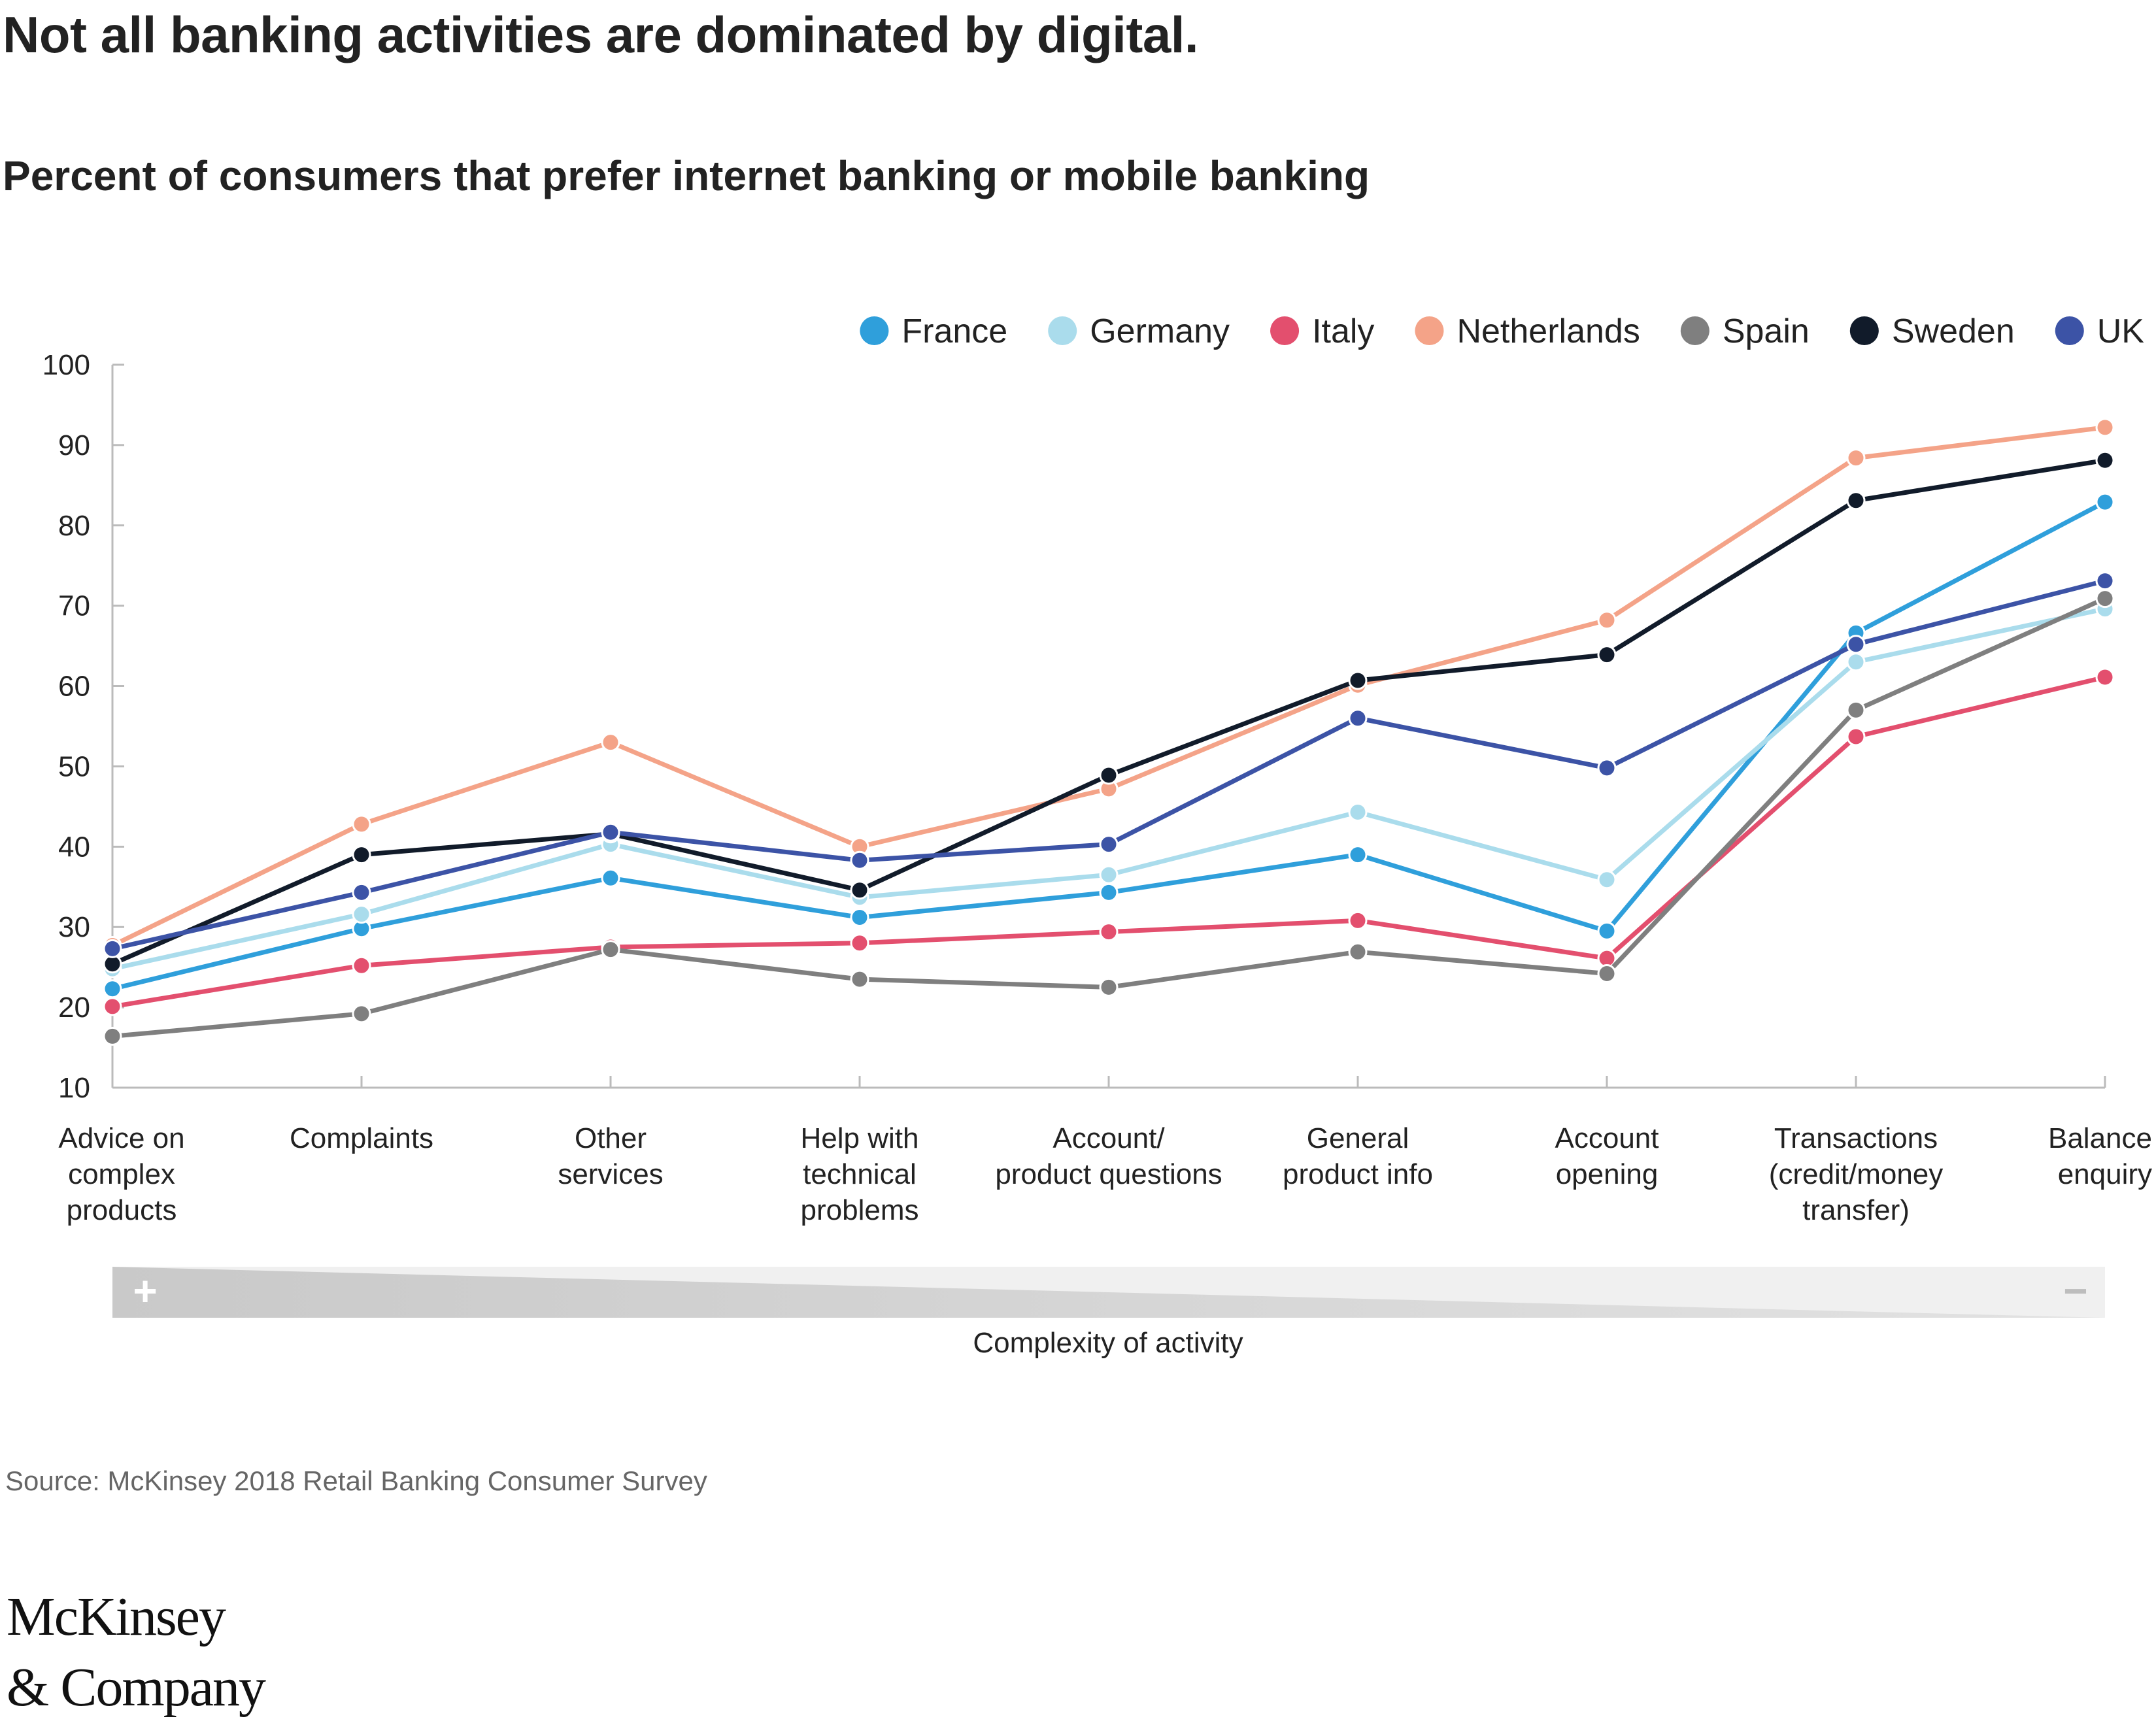 This screenshot has width=2156, height=1723. What do you see at coordinates (2100, 1156) in the screenshot?
I see `x-tick-label: Balance enquiry` at bounding box center [2100, 1156].